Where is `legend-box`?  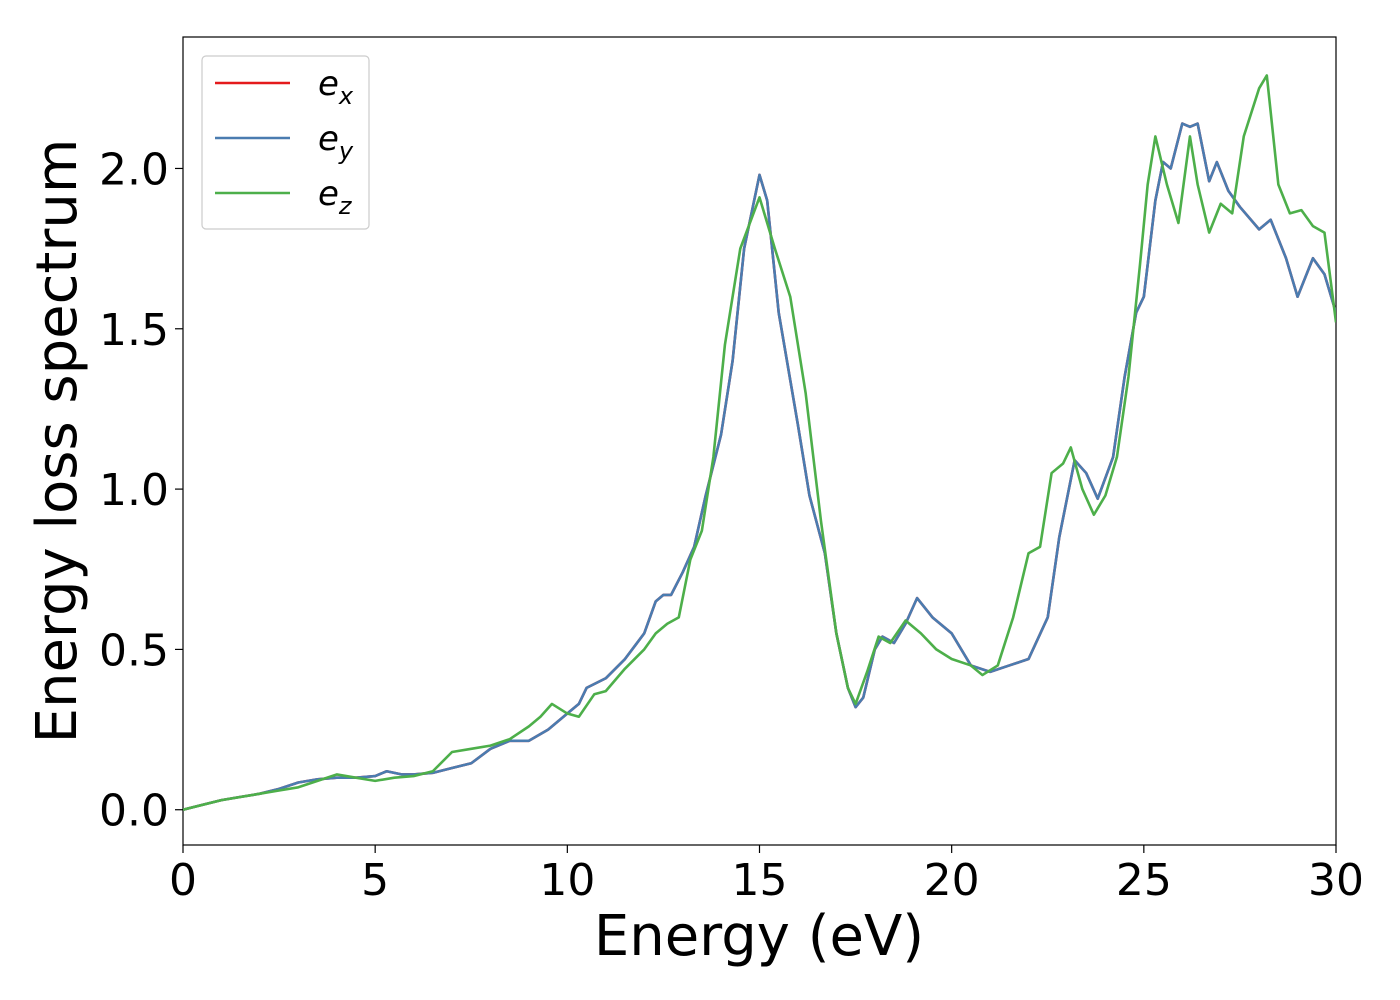
legend-box is located at coordinates (285, 142).